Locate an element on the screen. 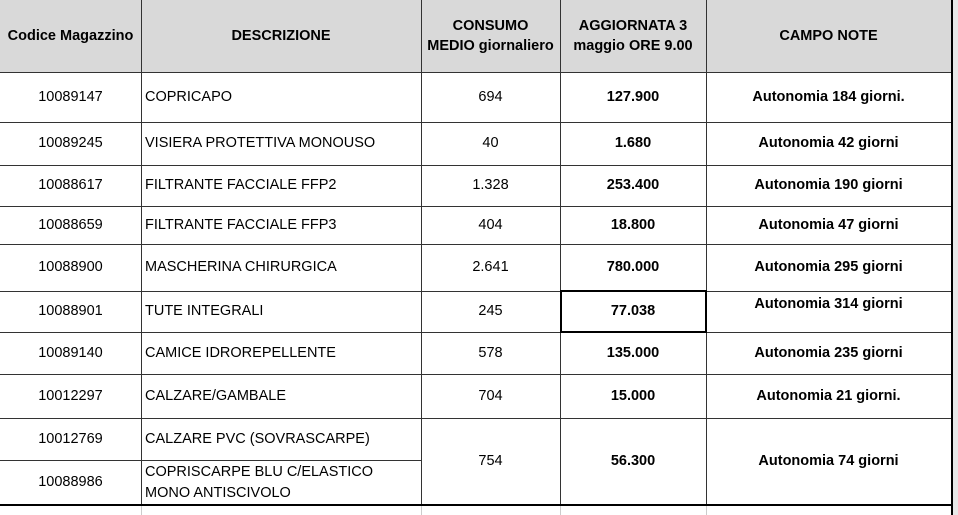 This screenshot has height=515, width=958. cell-text: 56.300 is located at coordinates (633, 461).